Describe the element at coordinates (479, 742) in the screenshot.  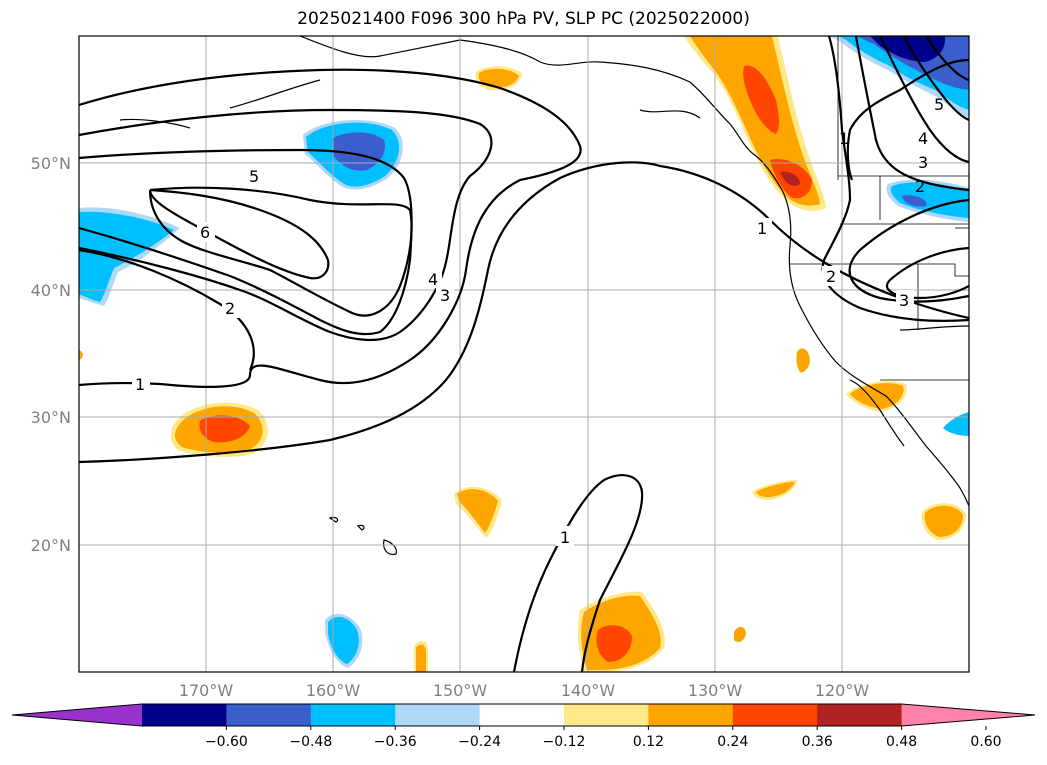
I see `colorbar-tick-label: −0.24` at that location.